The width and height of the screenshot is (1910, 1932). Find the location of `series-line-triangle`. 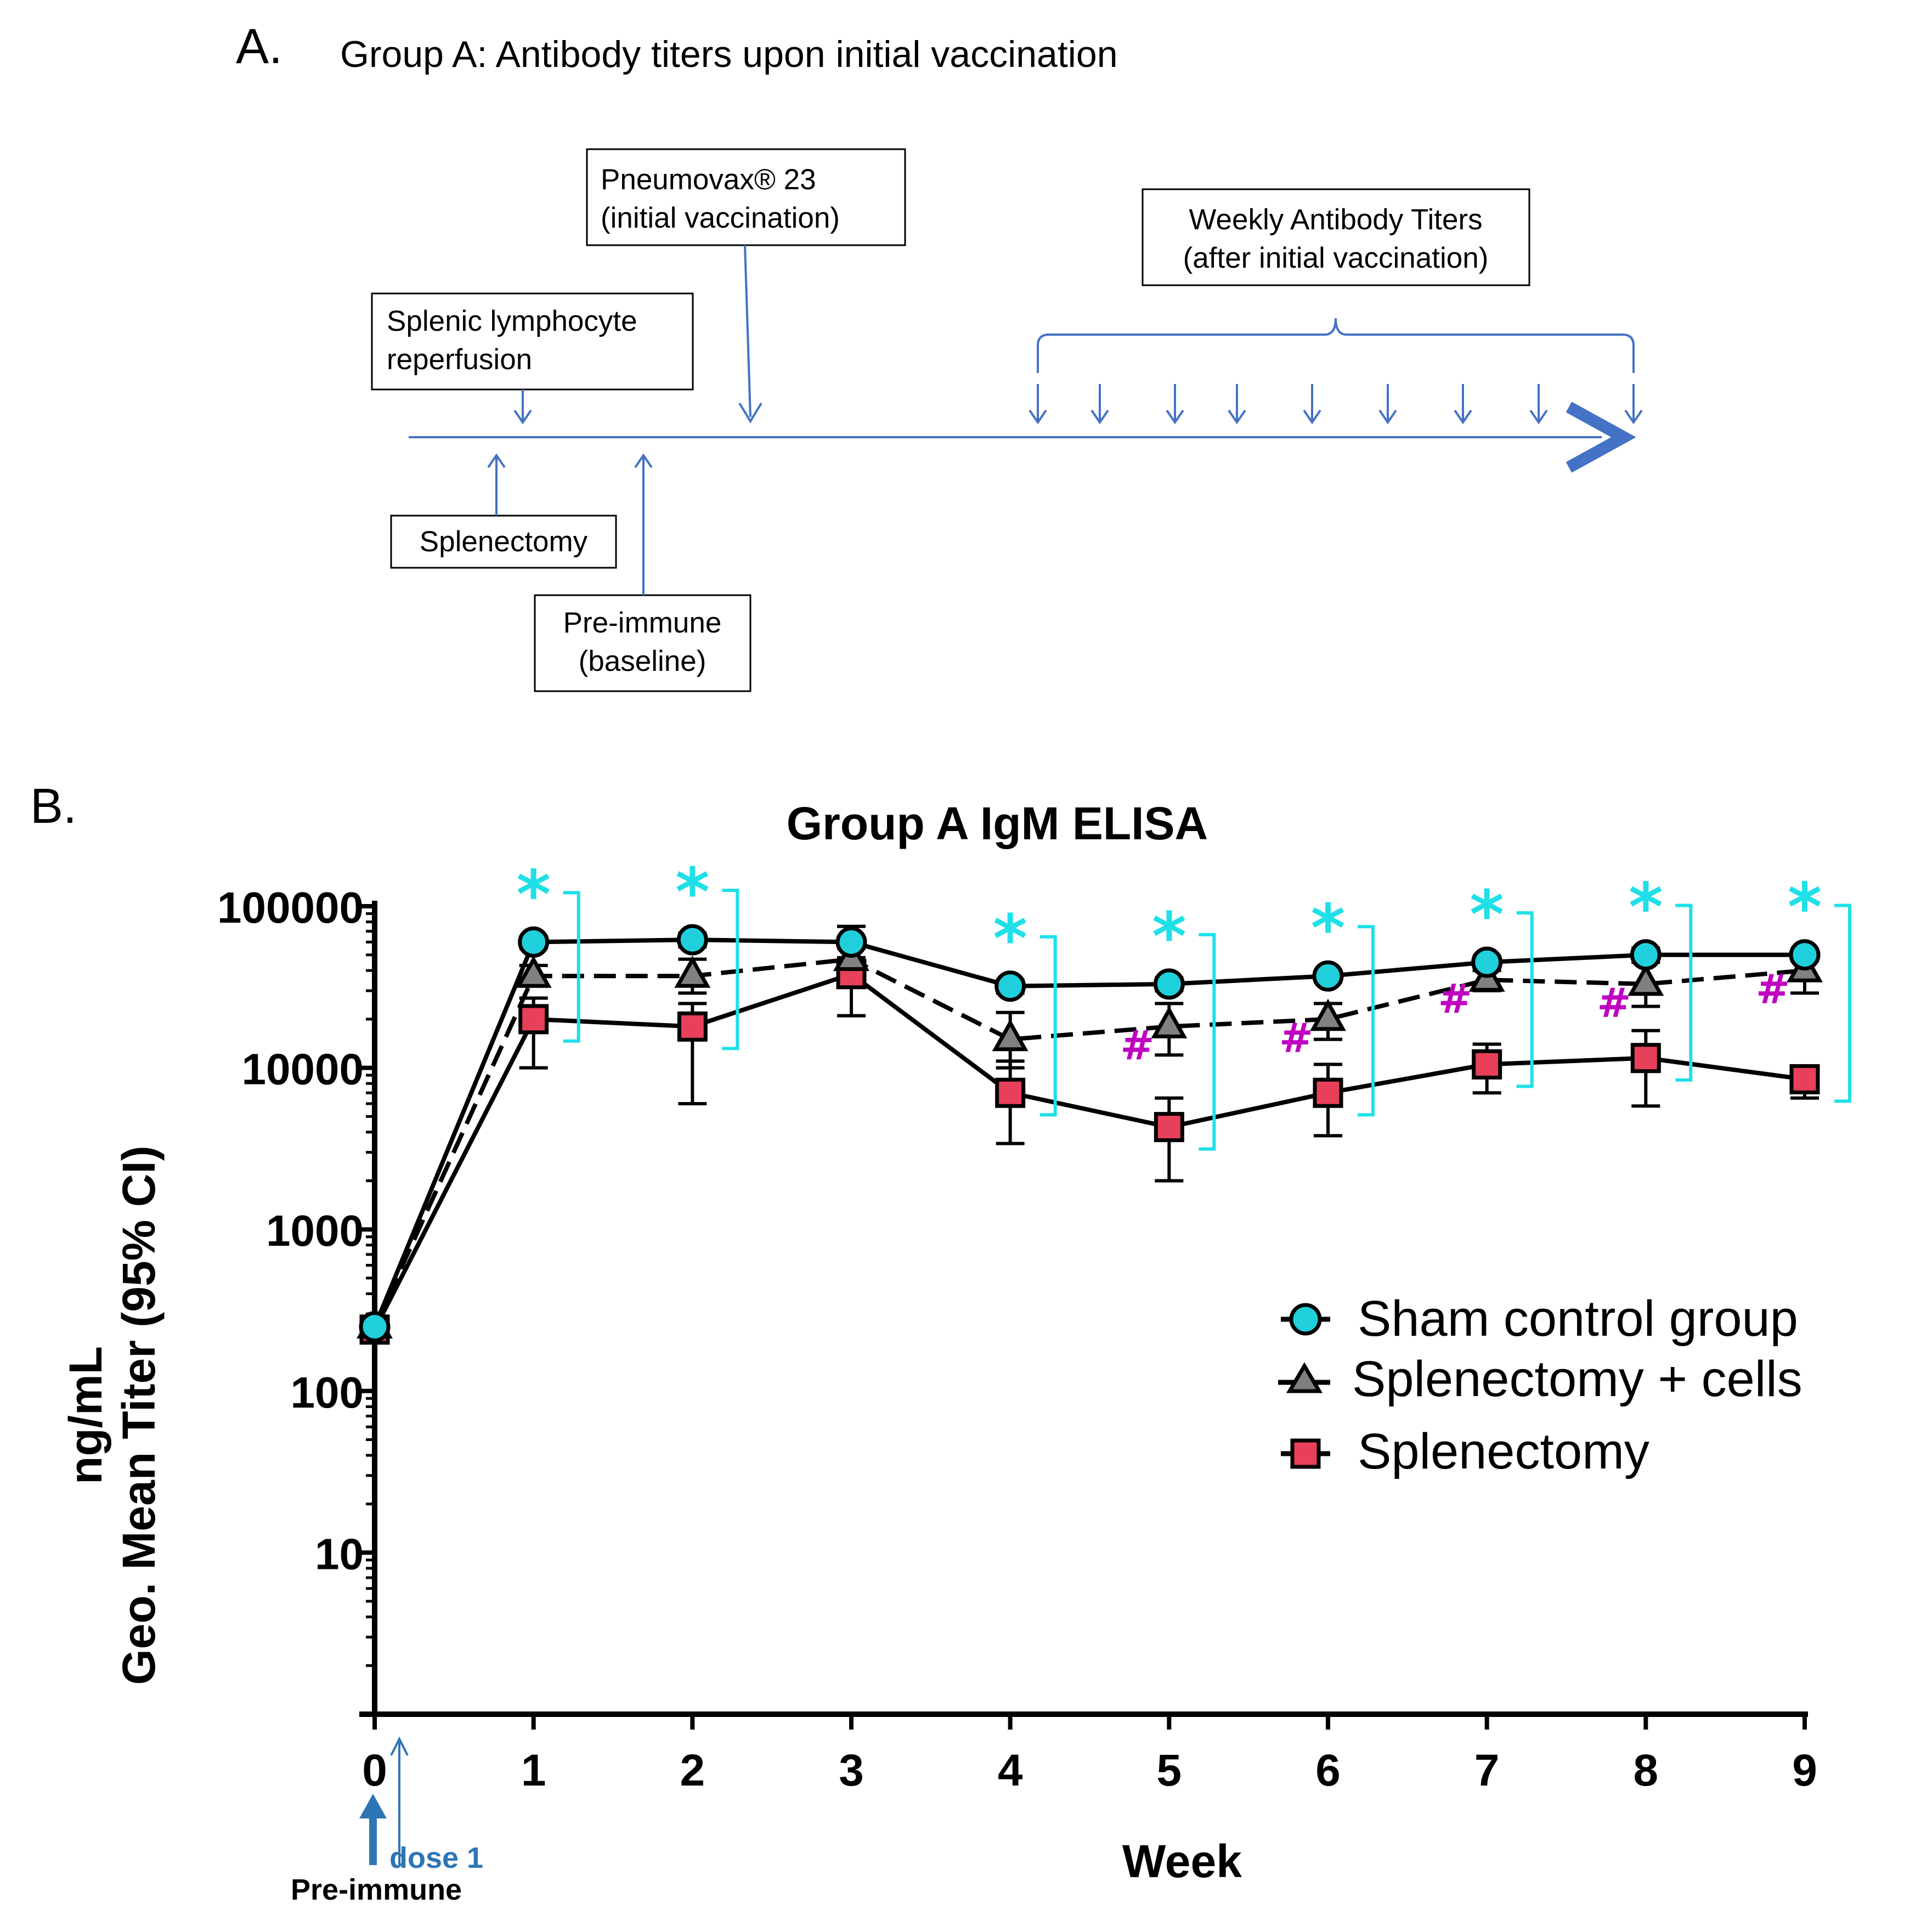

series-line-triangle is located at coordinates (1088, 1142).